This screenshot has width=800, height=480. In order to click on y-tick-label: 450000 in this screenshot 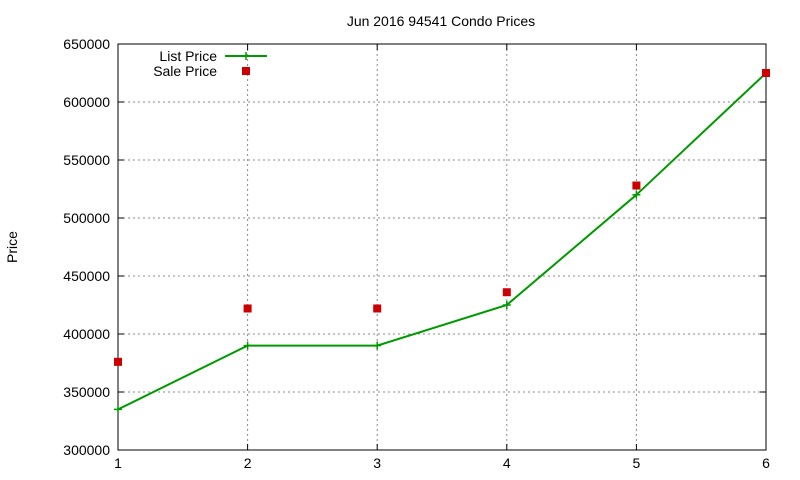, I will do `click(86, 276)`.